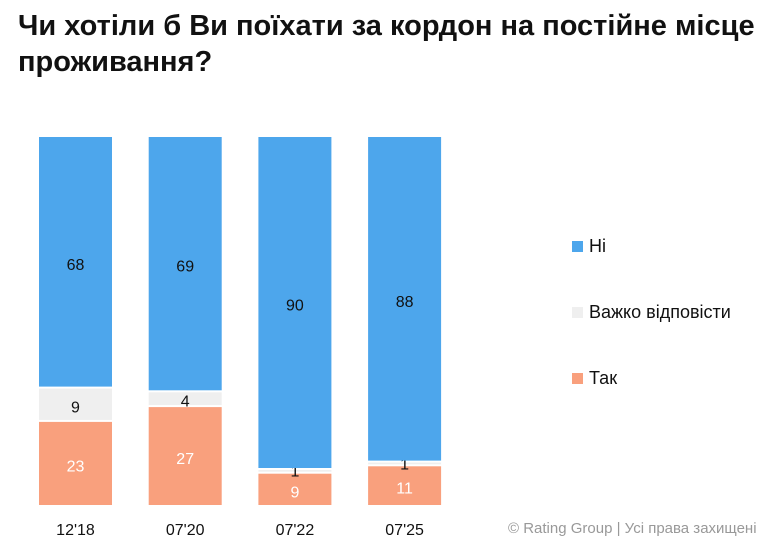 The image size is (770, 558). Describe the element at coordinates (295, 530) in the screenshot. I see `x-tick-label: 07'22` at that location.